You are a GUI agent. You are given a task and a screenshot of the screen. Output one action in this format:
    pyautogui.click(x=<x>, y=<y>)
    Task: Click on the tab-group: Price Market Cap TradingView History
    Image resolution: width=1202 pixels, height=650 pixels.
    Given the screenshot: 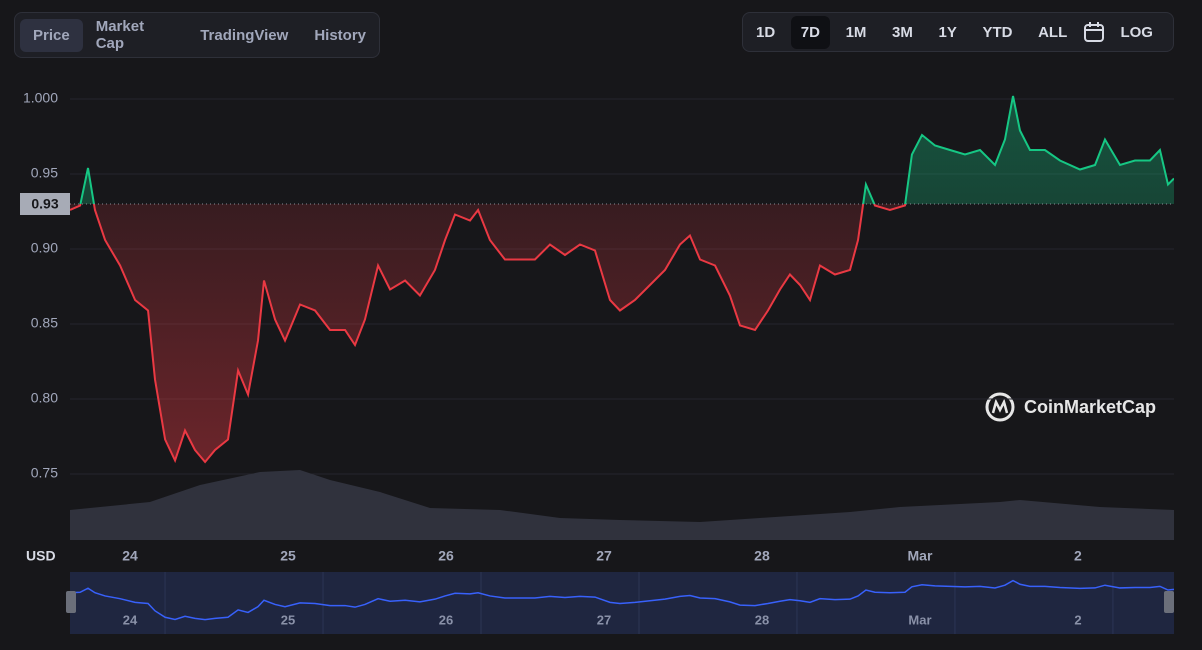 What is the action you would take?
    pyautogui.click(x=197, y=35)
    